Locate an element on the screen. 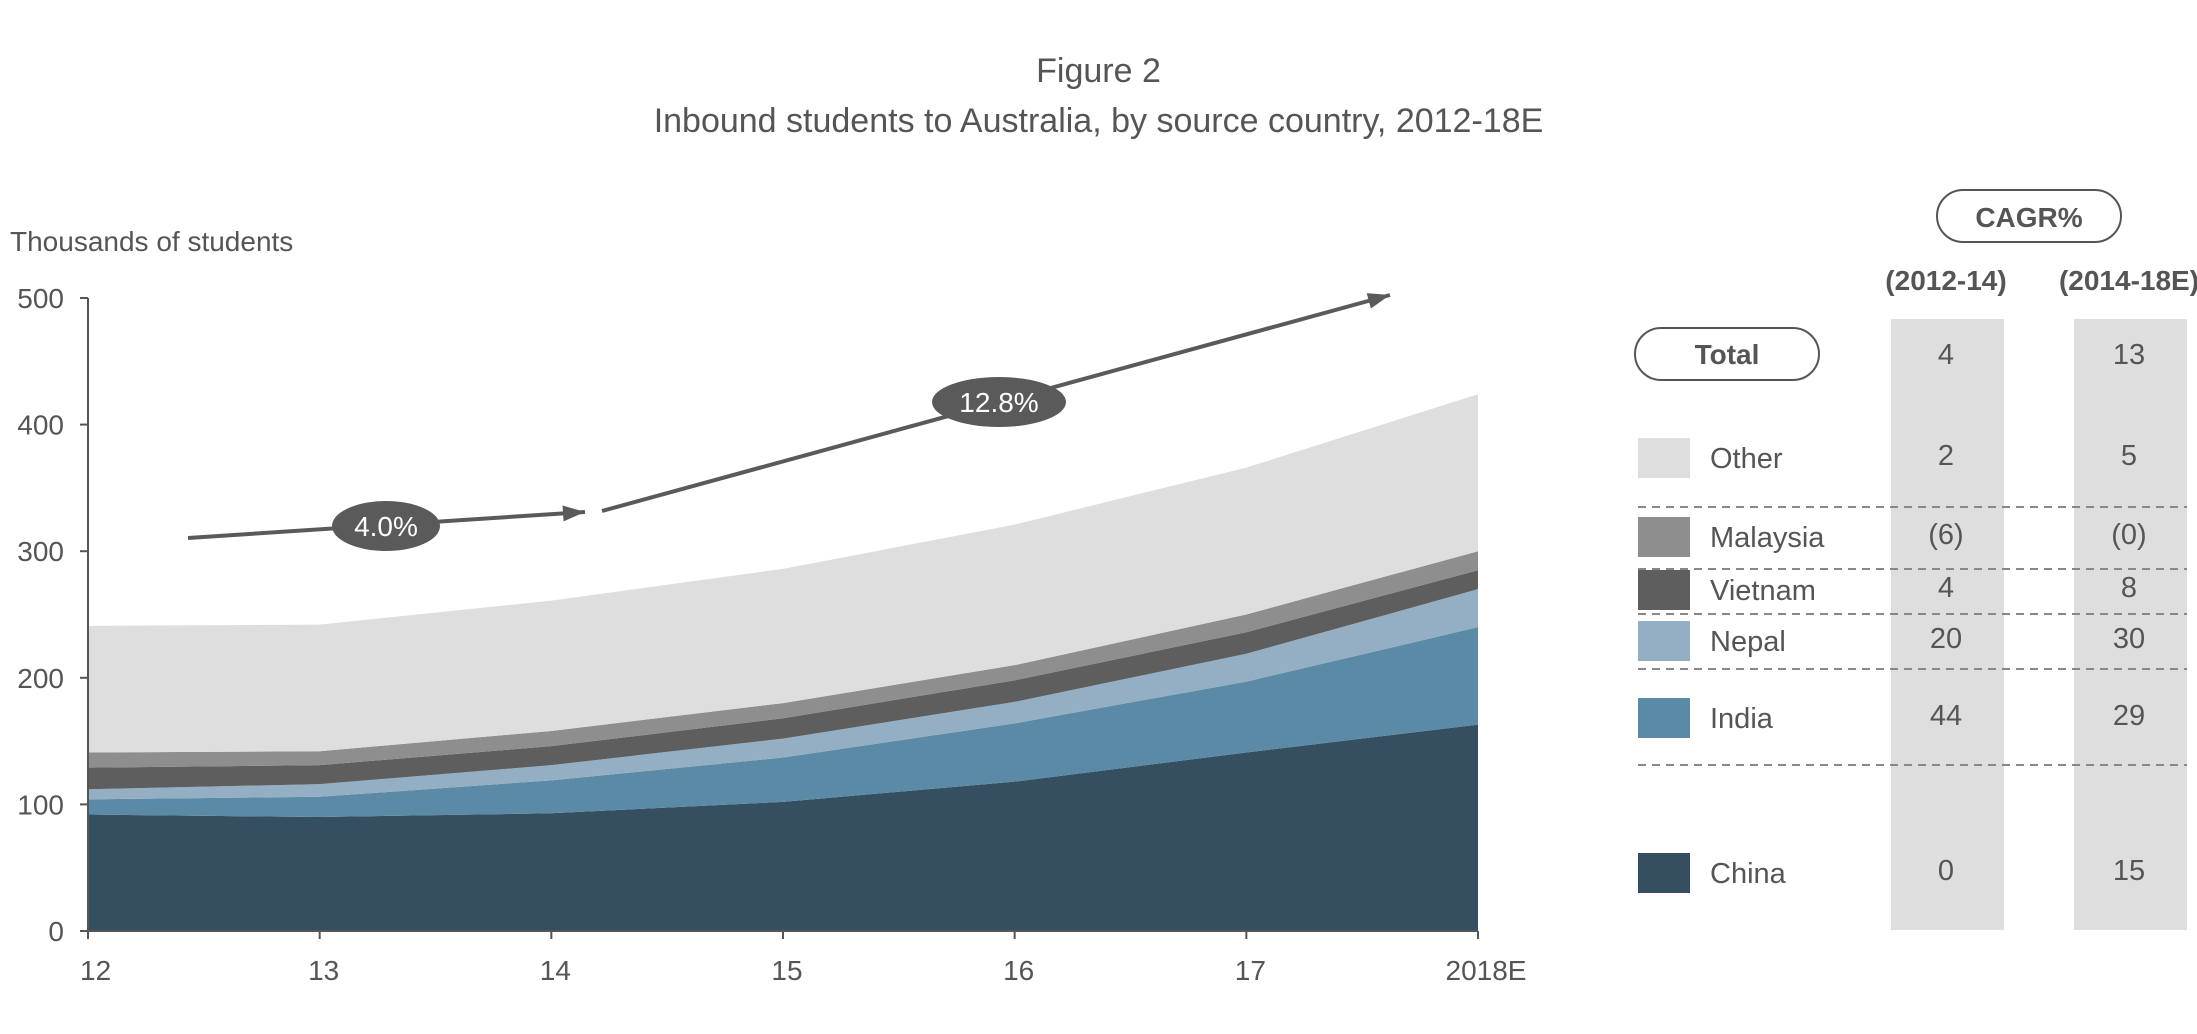 Image resolution: width=2197 pixels, height=1034 pixels. x-tick-label: 13 is located at coordinates (323, 970).